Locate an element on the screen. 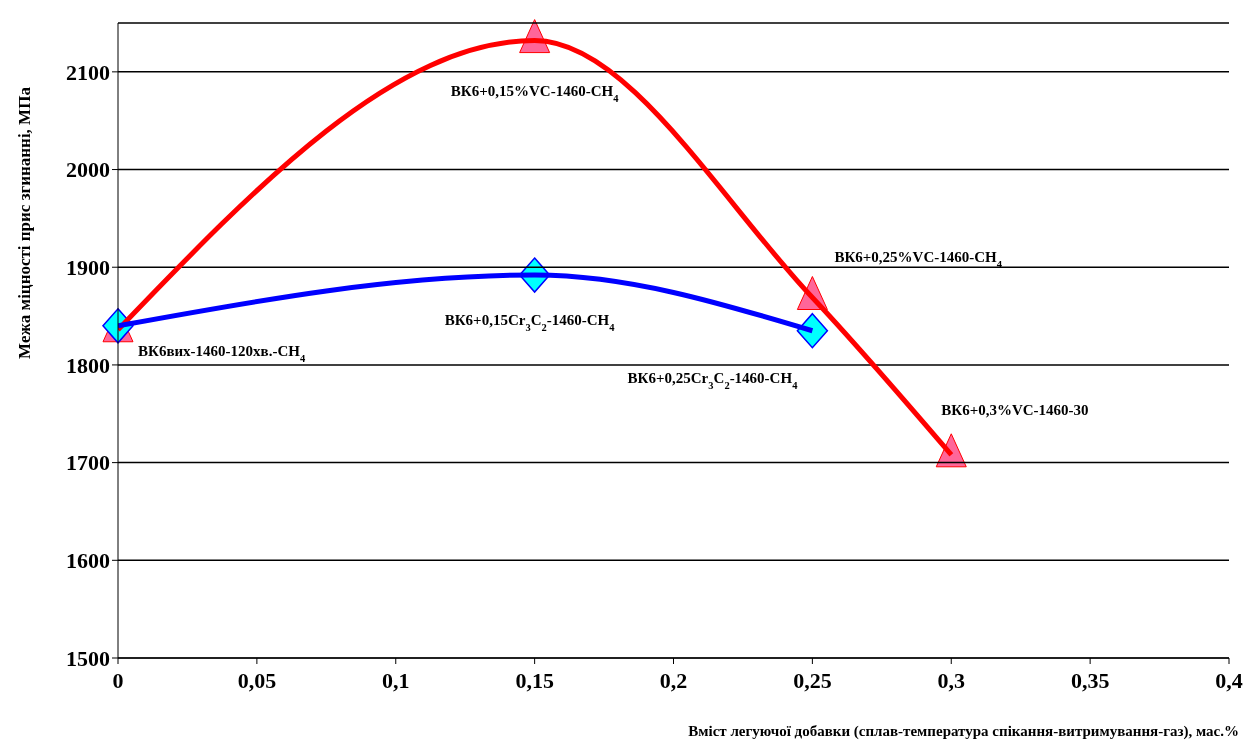  x-tick-label: 0,25 is located at coordinates (812, 680).